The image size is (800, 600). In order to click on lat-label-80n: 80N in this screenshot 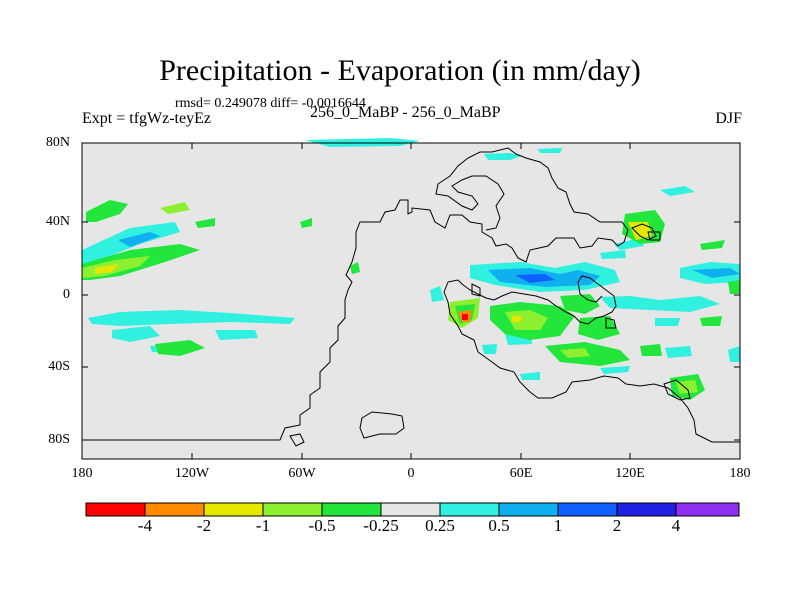, I will do `click(57, 142)`.